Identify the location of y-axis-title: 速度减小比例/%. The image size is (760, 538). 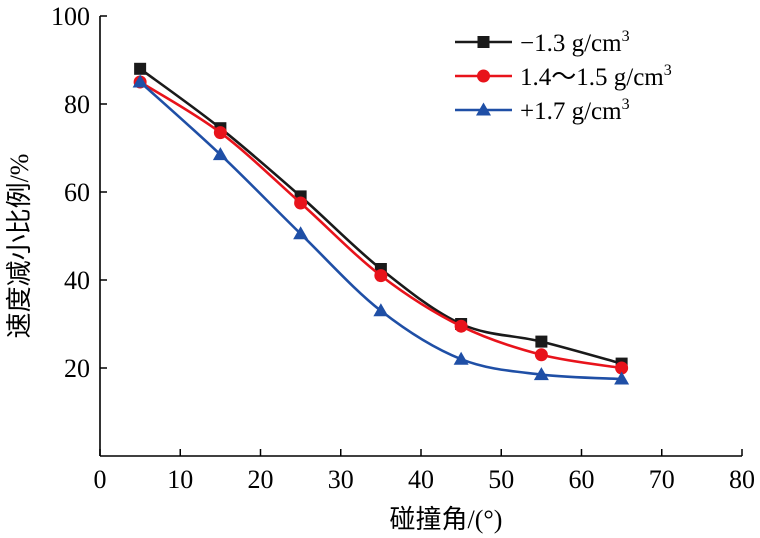
(19, 246).